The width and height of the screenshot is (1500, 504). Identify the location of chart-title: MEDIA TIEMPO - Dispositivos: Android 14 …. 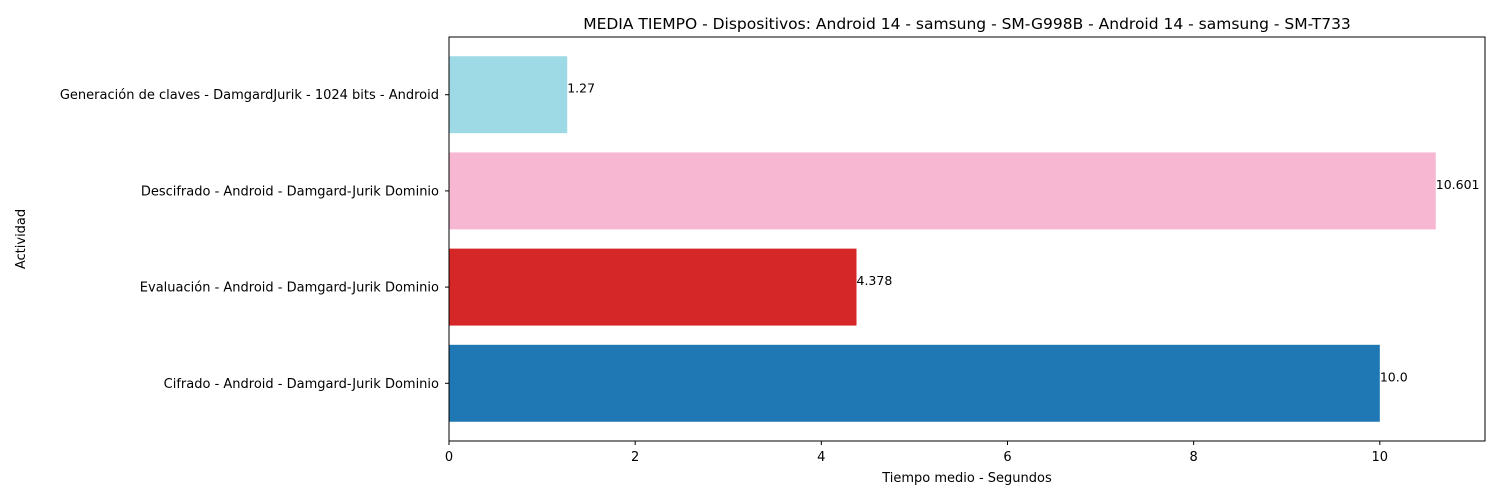
(967, 24).